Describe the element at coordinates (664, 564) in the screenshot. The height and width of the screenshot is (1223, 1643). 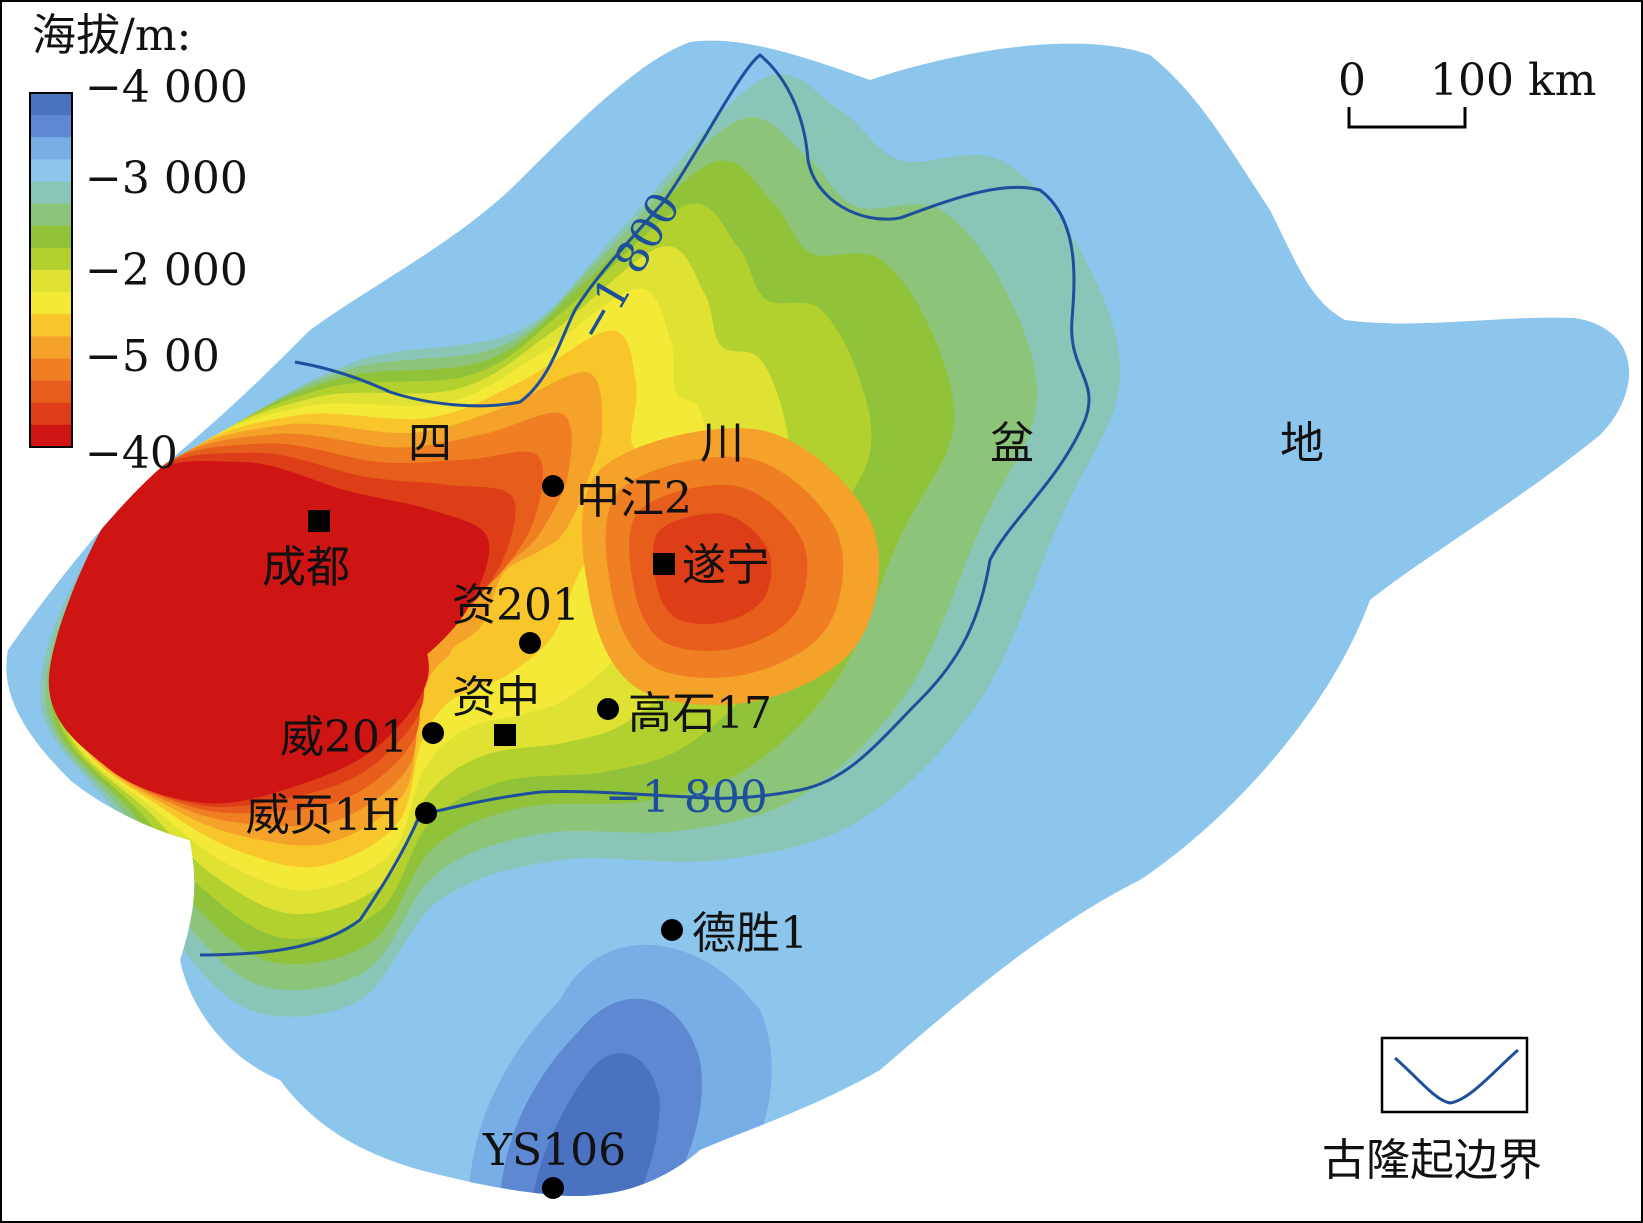
I see `city-marker-suining` at that location.